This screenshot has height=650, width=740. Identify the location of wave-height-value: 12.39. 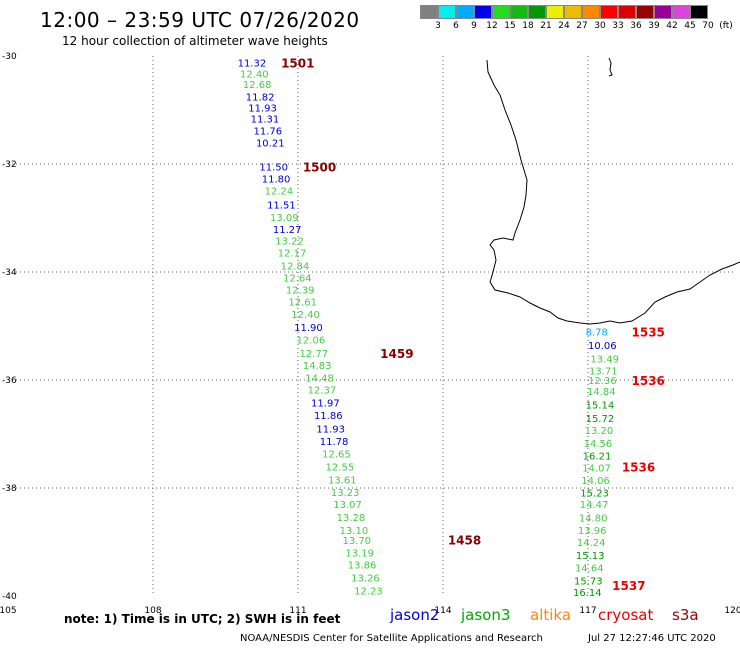
(300, 290).